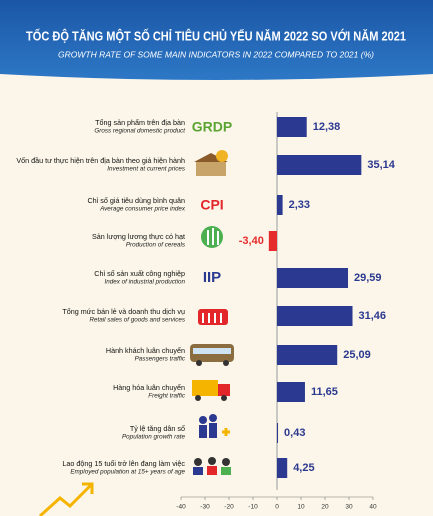 This screenshot has height=516, width=433. What do you see at coordinates (373, 507) in the screenshot?
I see `x-tick-label: 40` at bounding box center [373, 507].